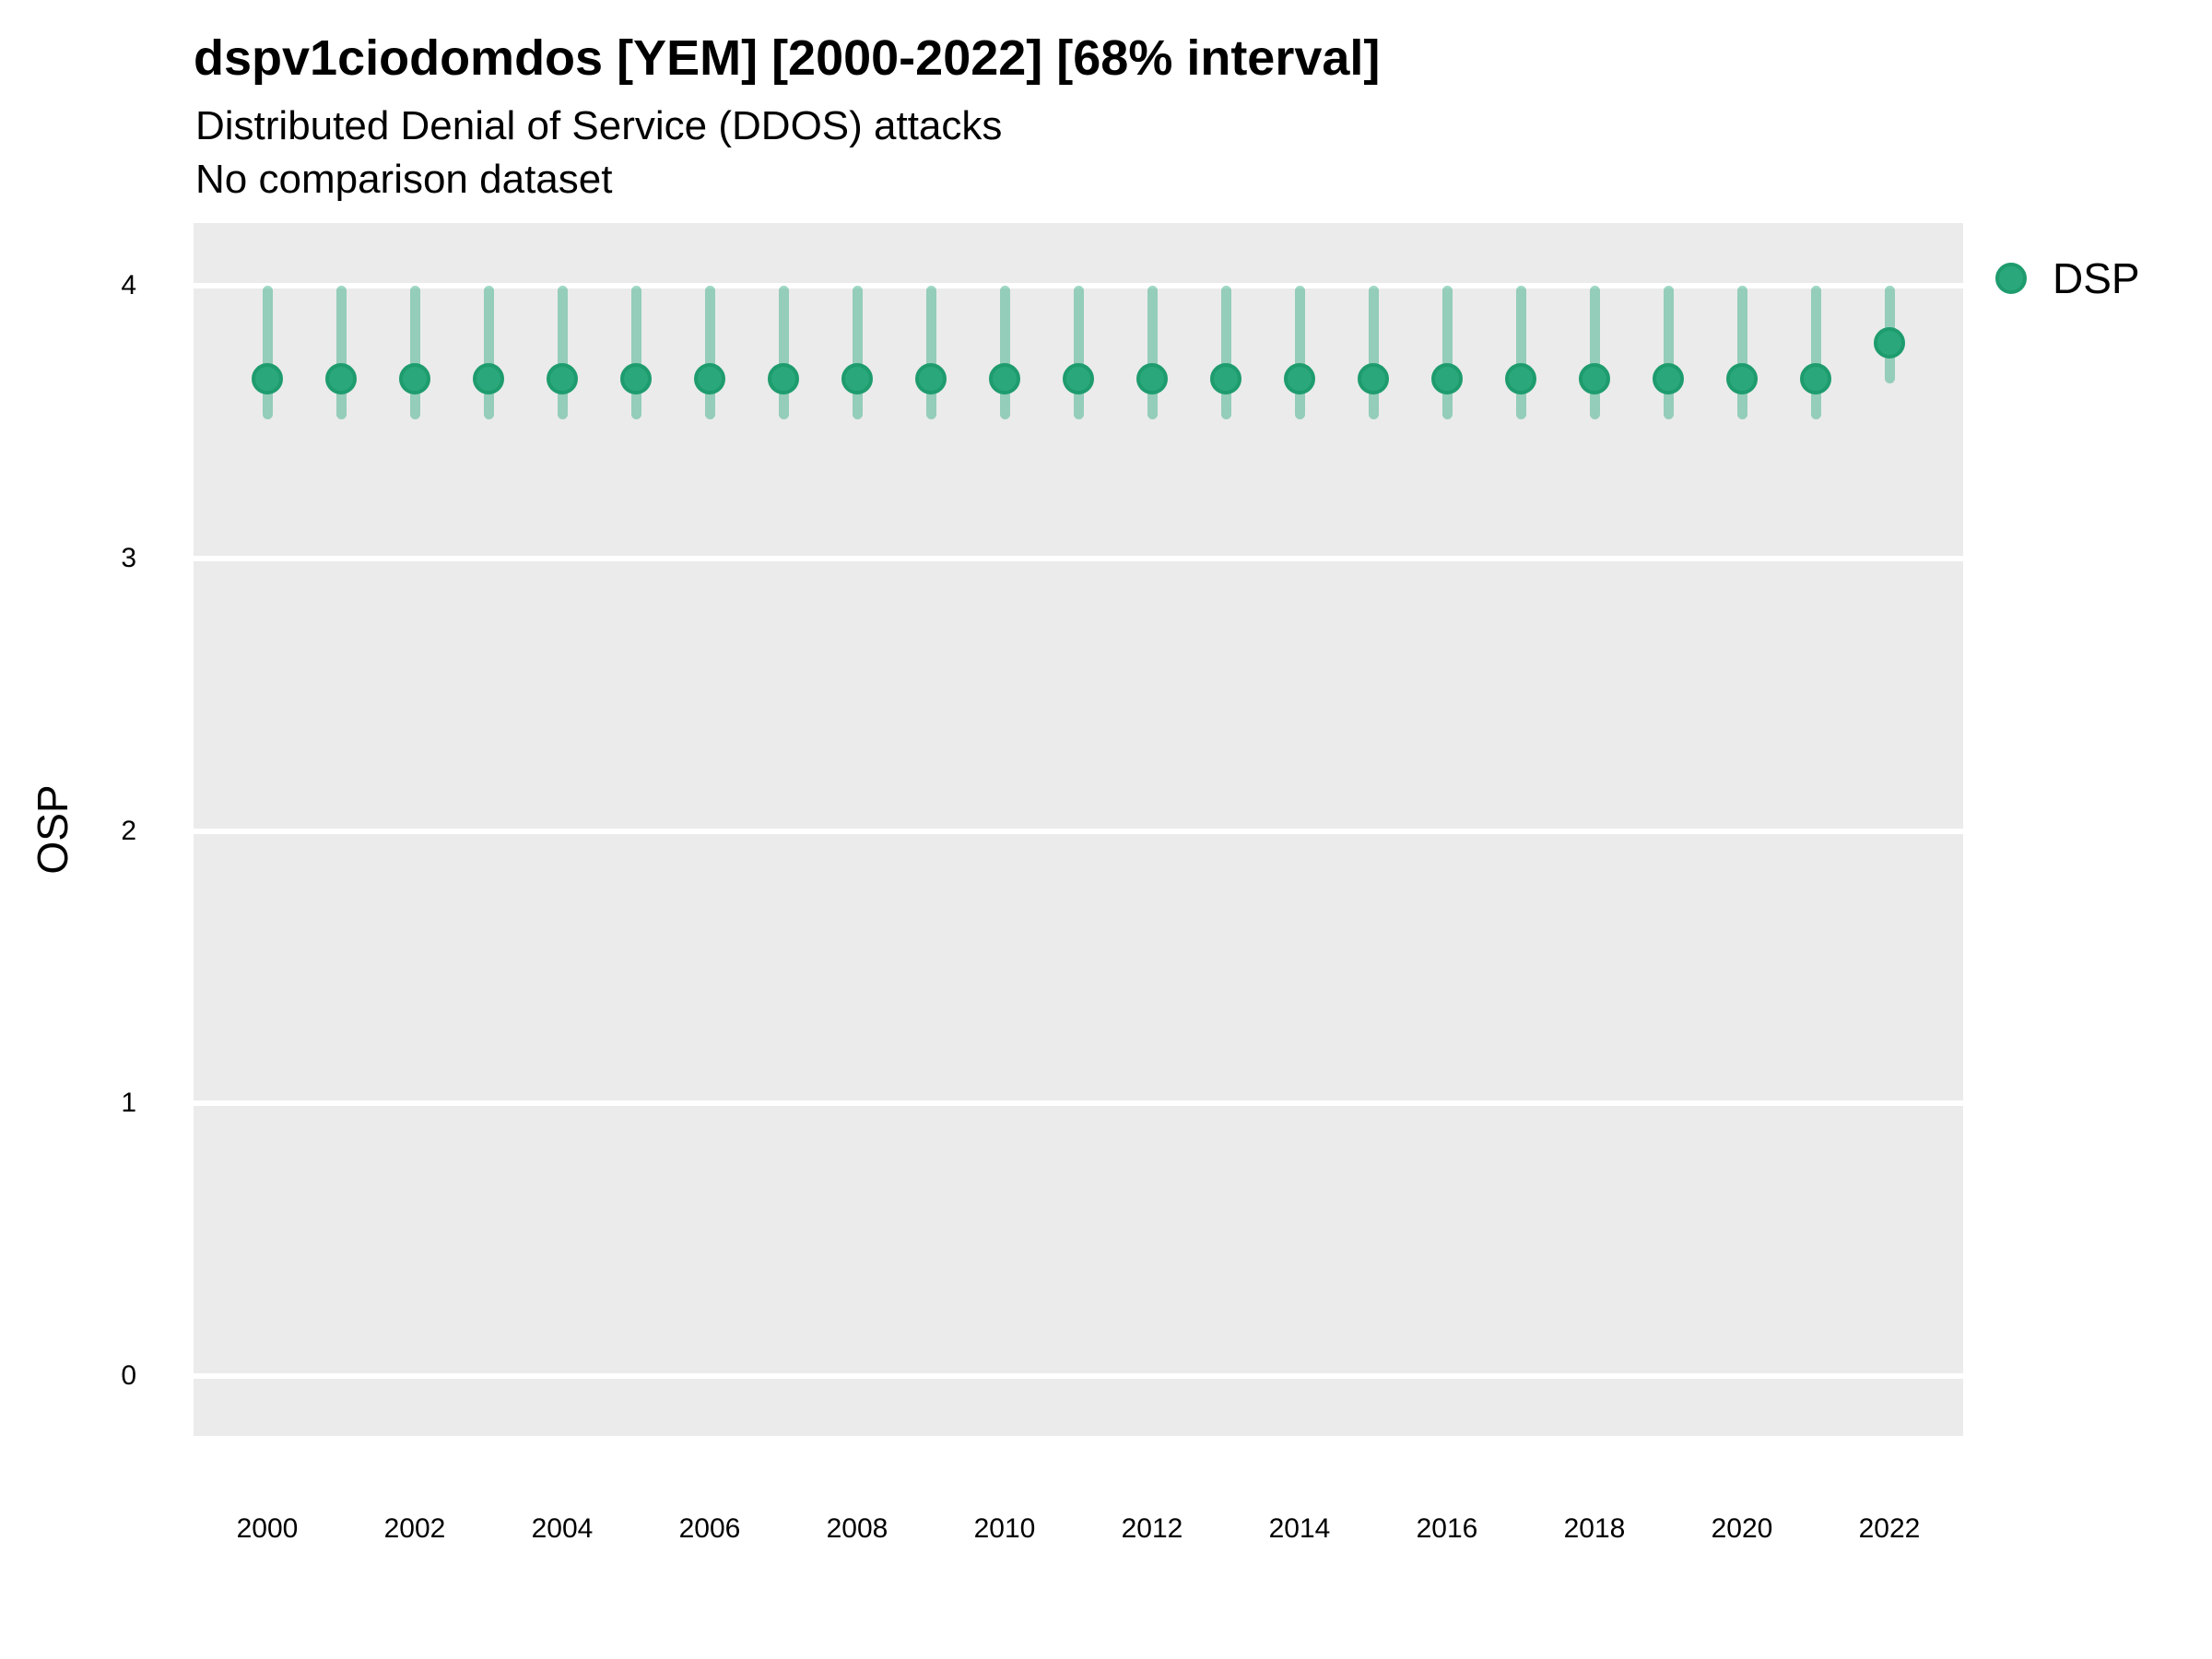  Describe the element at coordinates (1299, 352) in the screenshot. I see `interval-bar-2014` at that location.